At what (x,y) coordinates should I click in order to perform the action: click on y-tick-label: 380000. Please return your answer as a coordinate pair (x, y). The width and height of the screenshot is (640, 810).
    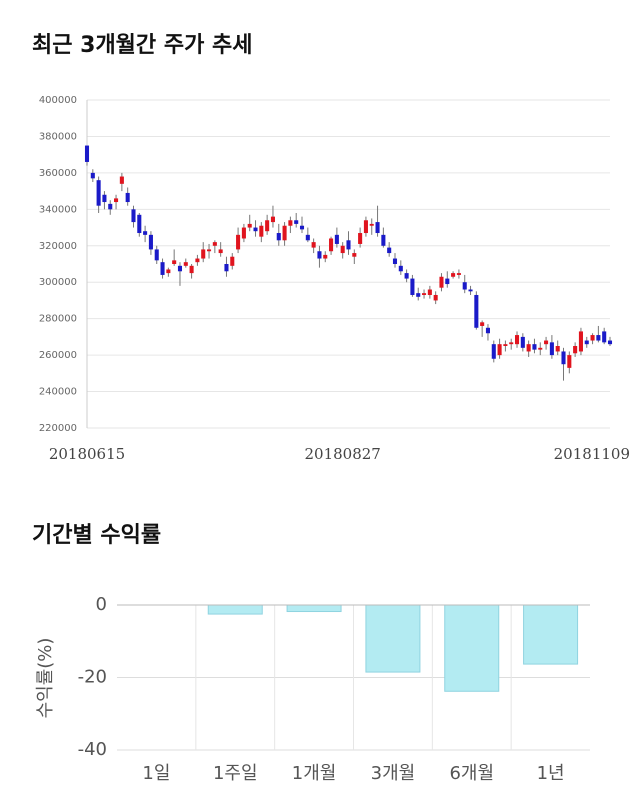
    Looking at the image, I should click on (58, 136).